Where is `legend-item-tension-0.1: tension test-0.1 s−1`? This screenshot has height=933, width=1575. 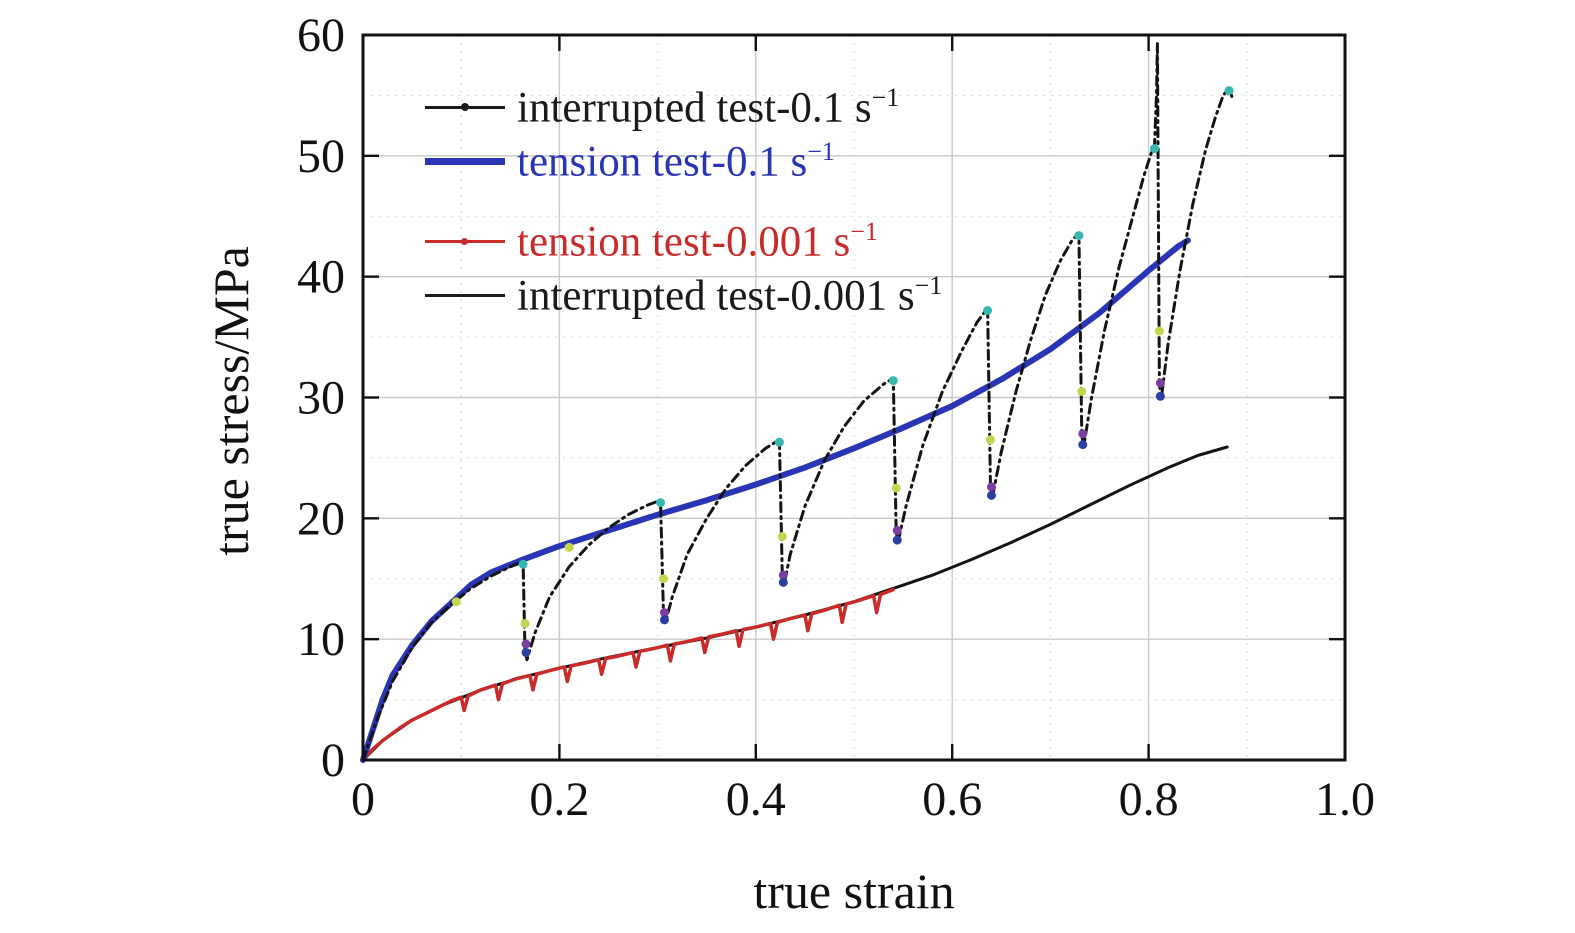
legend-item-tension-0.1: tension test-0.1 s−1 is located at coordinates (683, 161).